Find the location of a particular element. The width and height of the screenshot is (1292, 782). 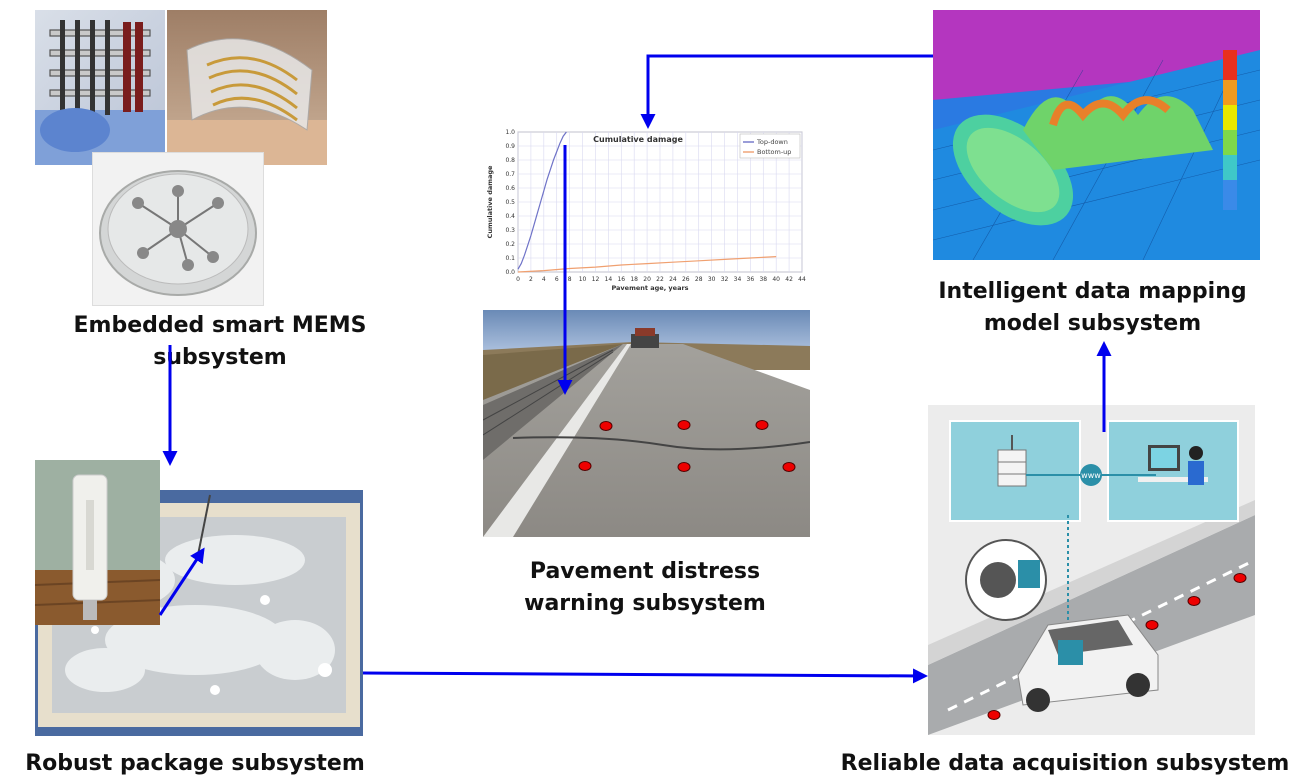

x-tick-label: 40 is located at coordinates (776, 279).